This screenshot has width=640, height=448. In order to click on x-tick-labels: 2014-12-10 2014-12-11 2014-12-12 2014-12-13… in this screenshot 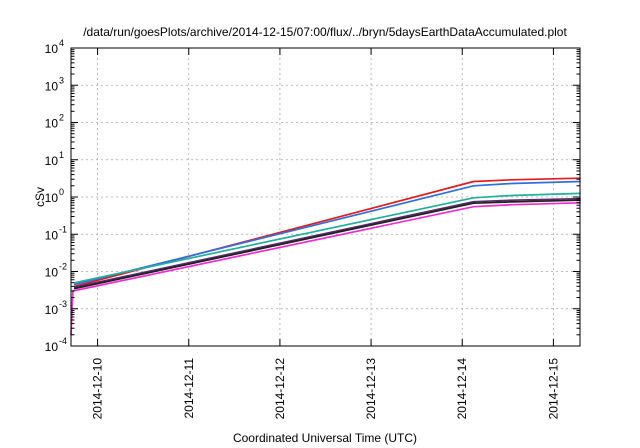, I will do `click(326, 389)`.